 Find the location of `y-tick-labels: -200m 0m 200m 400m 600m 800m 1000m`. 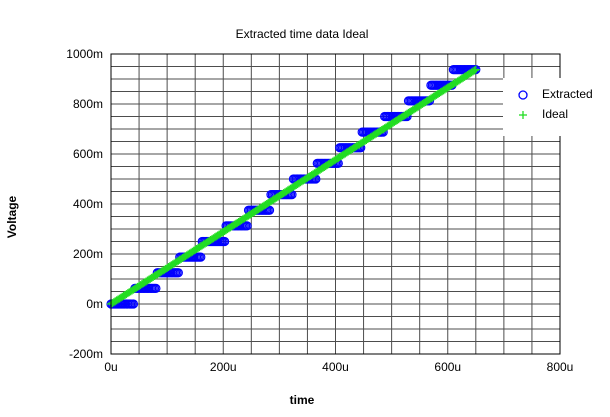

y-tick-labels: -200m 0m 200m 400m 600m 800m 1000m is located at coordinates (84, 204).